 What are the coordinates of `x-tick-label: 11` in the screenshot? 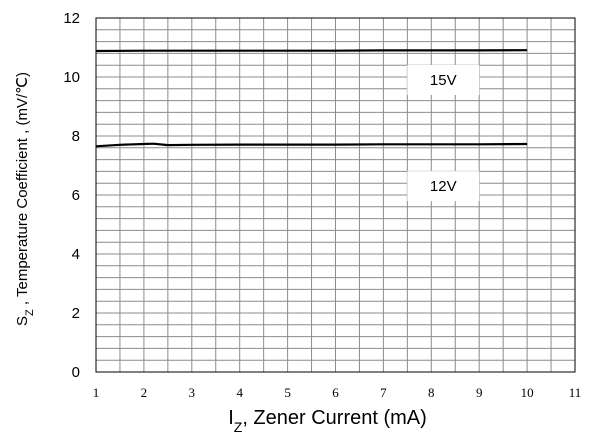 It's located at (575, 392).